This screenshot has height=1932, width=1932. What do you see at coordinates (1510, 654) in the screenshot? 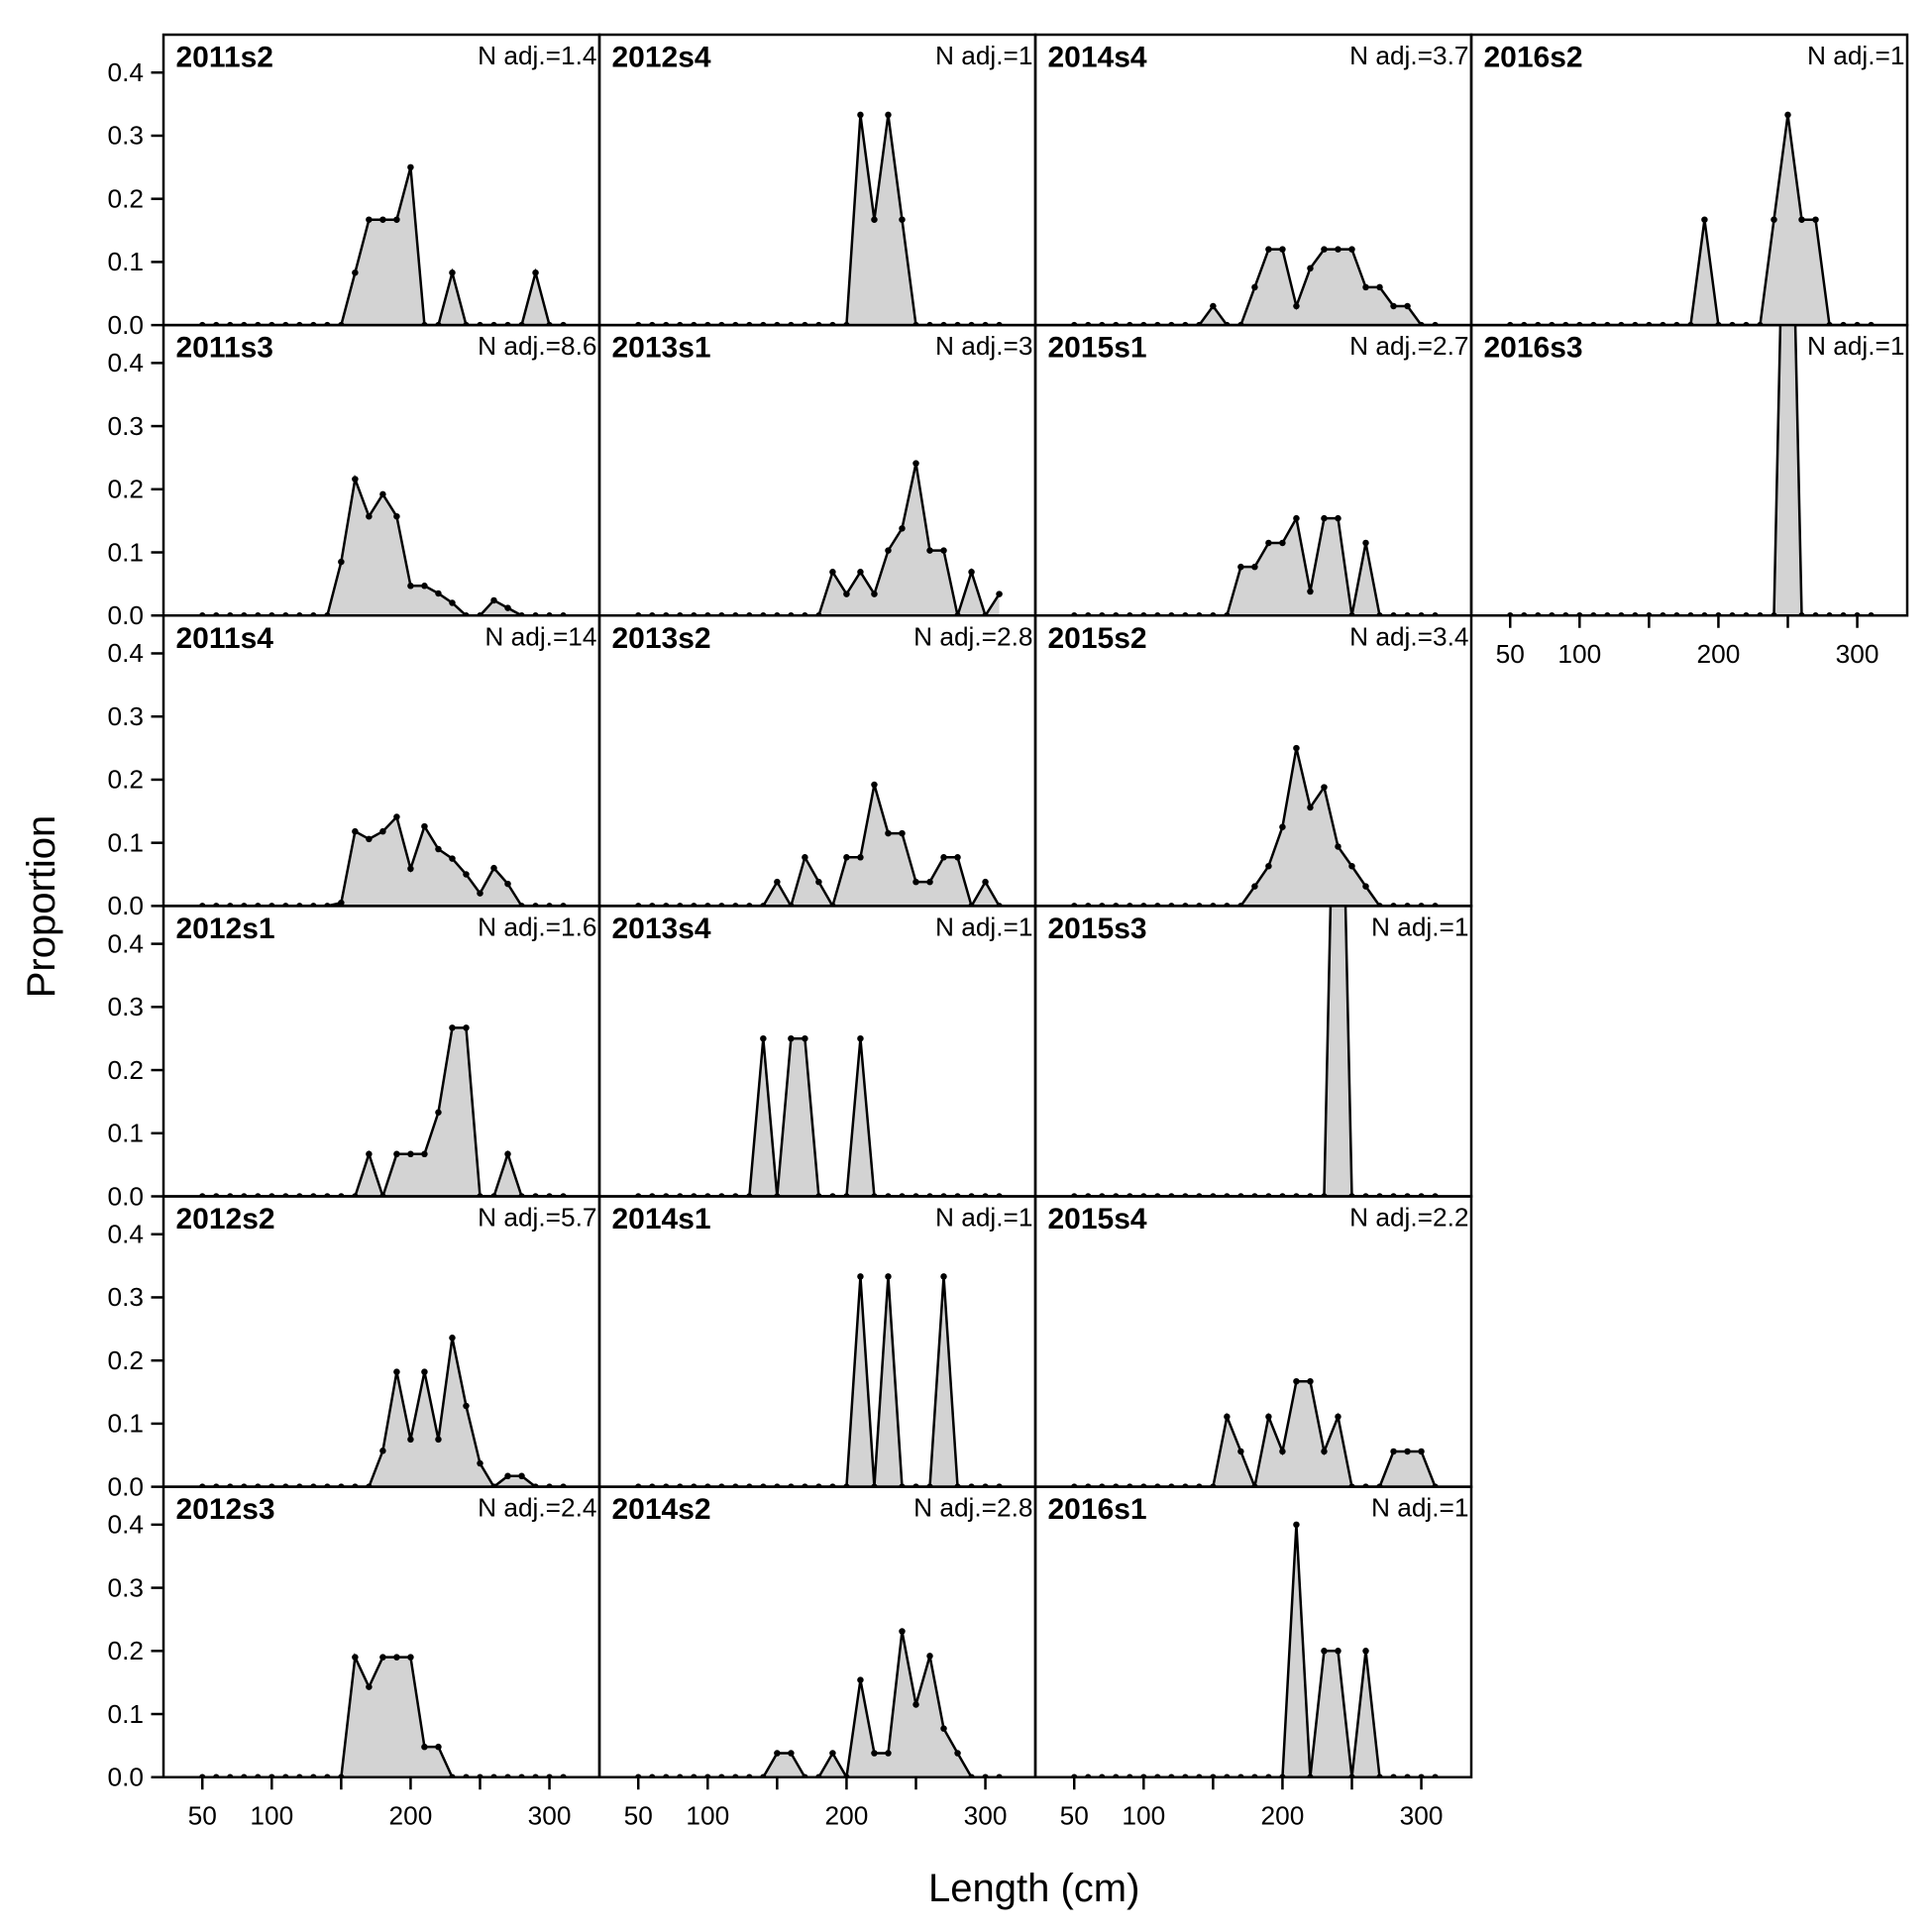
I see `x-tick-label: 50` at bounding box center [1510, 654].